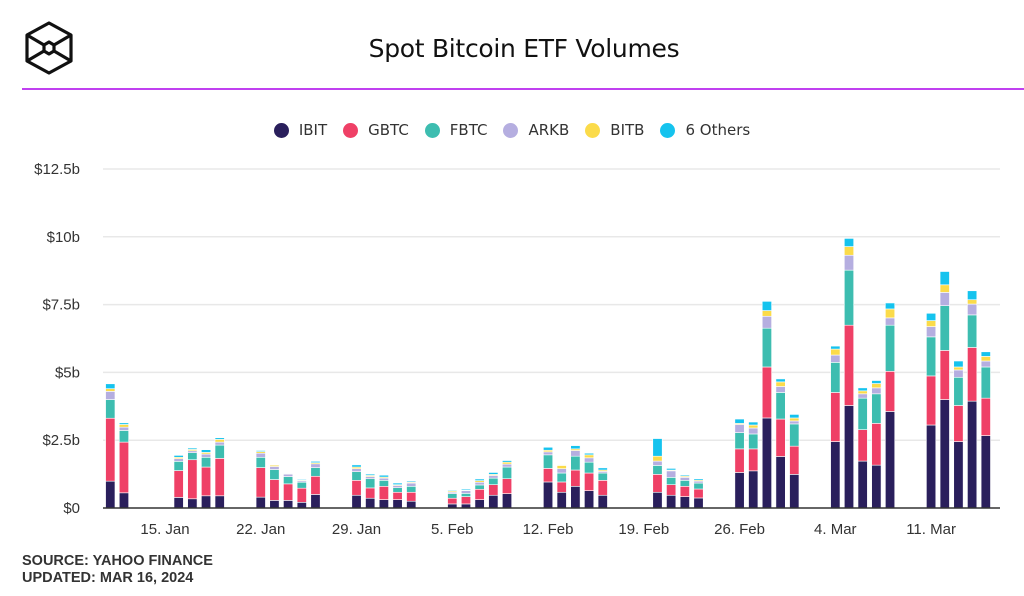  Describe the element at coordinates (108, 578) in the screenshot. I see `updated-text: UPDATED: MAR 16, 2024` at that location.